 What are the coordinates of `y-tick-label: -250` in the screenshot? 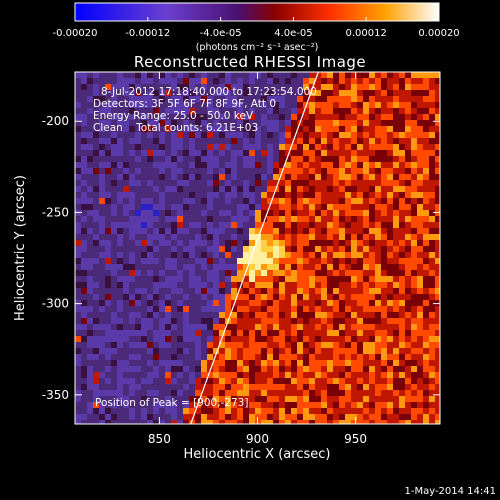 It's located at (55, 212).